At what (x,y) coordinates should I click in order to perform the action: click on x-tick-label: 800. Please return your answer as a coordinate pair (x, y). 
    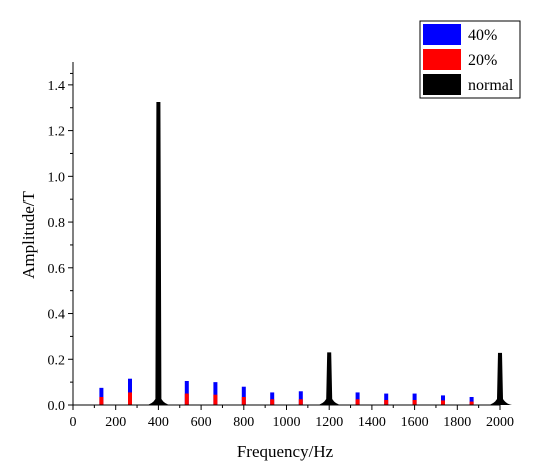
    Looking at the image, I should click on (243, 422).